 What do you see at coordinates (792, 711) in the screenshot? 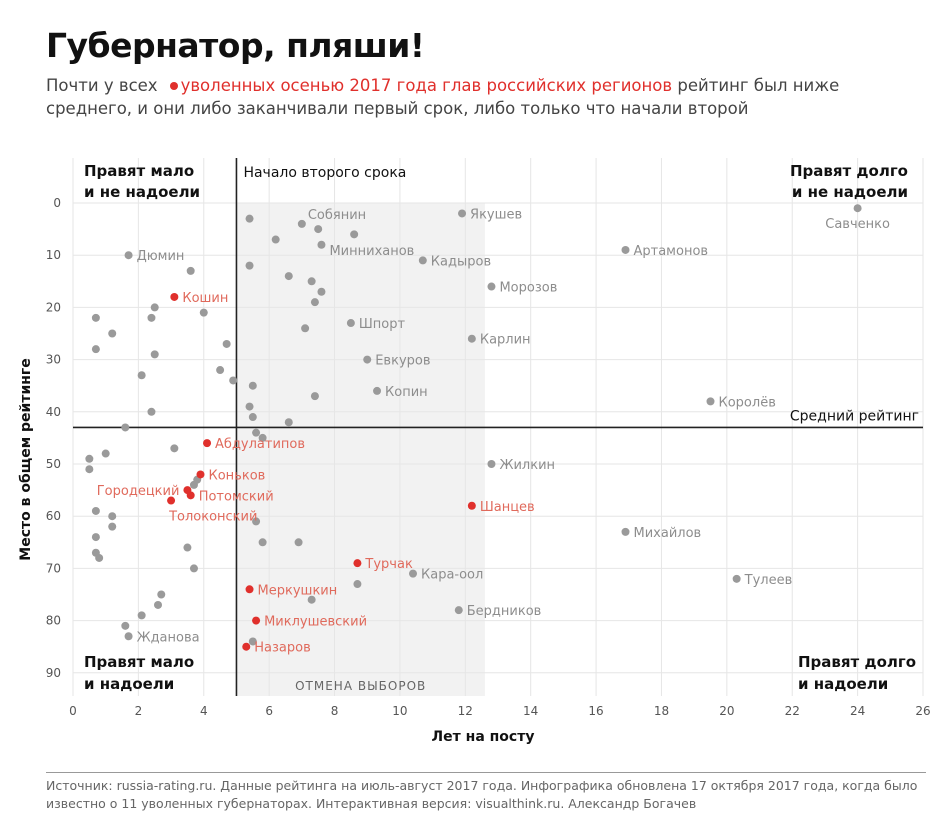
I see `x-tick-label: 22` at bounding box center [792, 711].